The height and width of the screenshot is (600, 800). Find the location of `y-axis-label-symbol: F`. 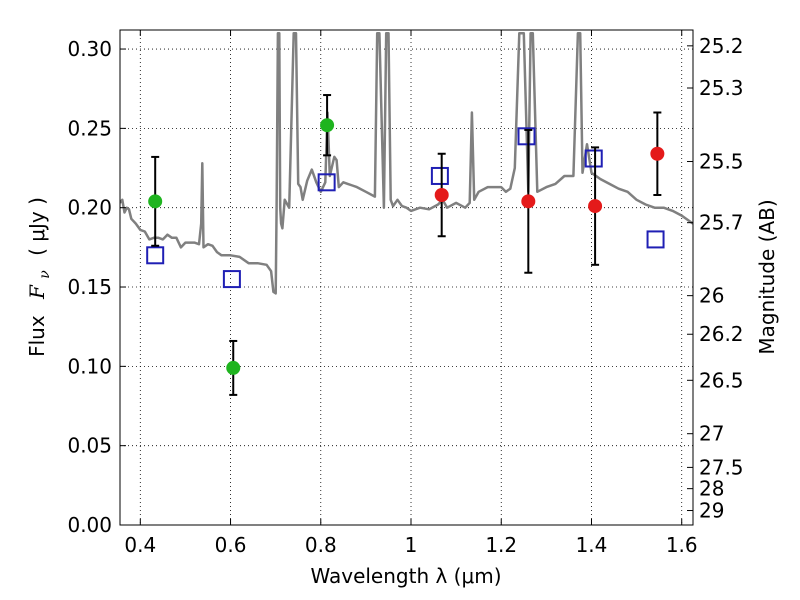

y-axis-label-symbol: F is located at coordinates (37, 292).